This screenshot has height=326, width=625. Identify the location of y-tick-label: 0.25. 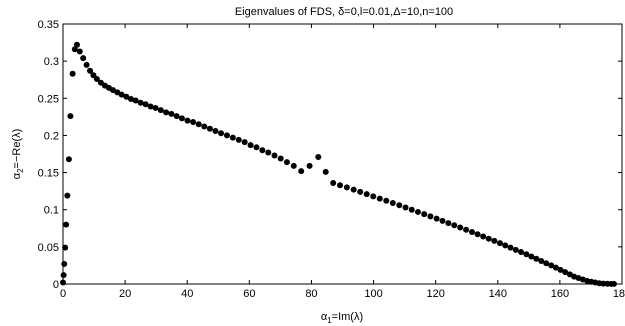
(48, 99).